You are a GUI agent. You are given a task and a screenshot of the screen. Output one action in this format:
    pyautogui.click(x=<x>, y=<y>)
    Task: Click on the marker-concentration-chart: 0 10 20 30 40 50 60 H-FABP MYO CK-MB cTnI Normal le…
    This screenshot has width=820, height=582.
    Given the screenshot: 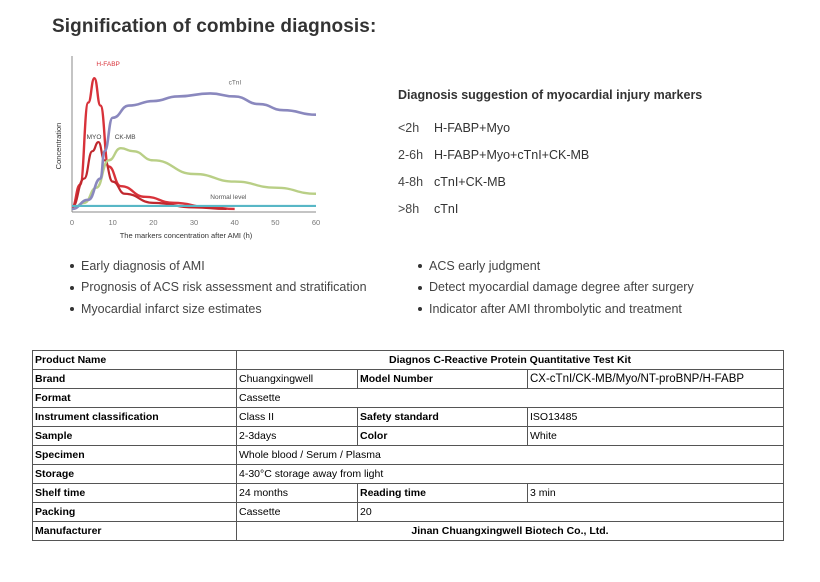 What is the action you would take?
    pyautogui.click(x=187, y=148)
    